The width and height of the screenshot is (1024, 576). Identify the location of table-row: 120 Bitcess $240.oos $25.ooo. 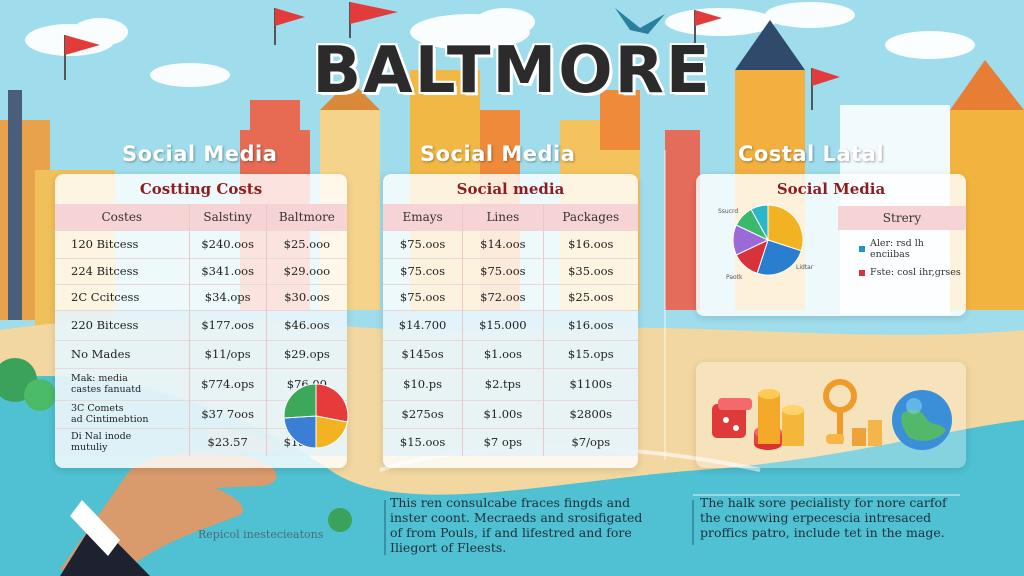
(201, 243).